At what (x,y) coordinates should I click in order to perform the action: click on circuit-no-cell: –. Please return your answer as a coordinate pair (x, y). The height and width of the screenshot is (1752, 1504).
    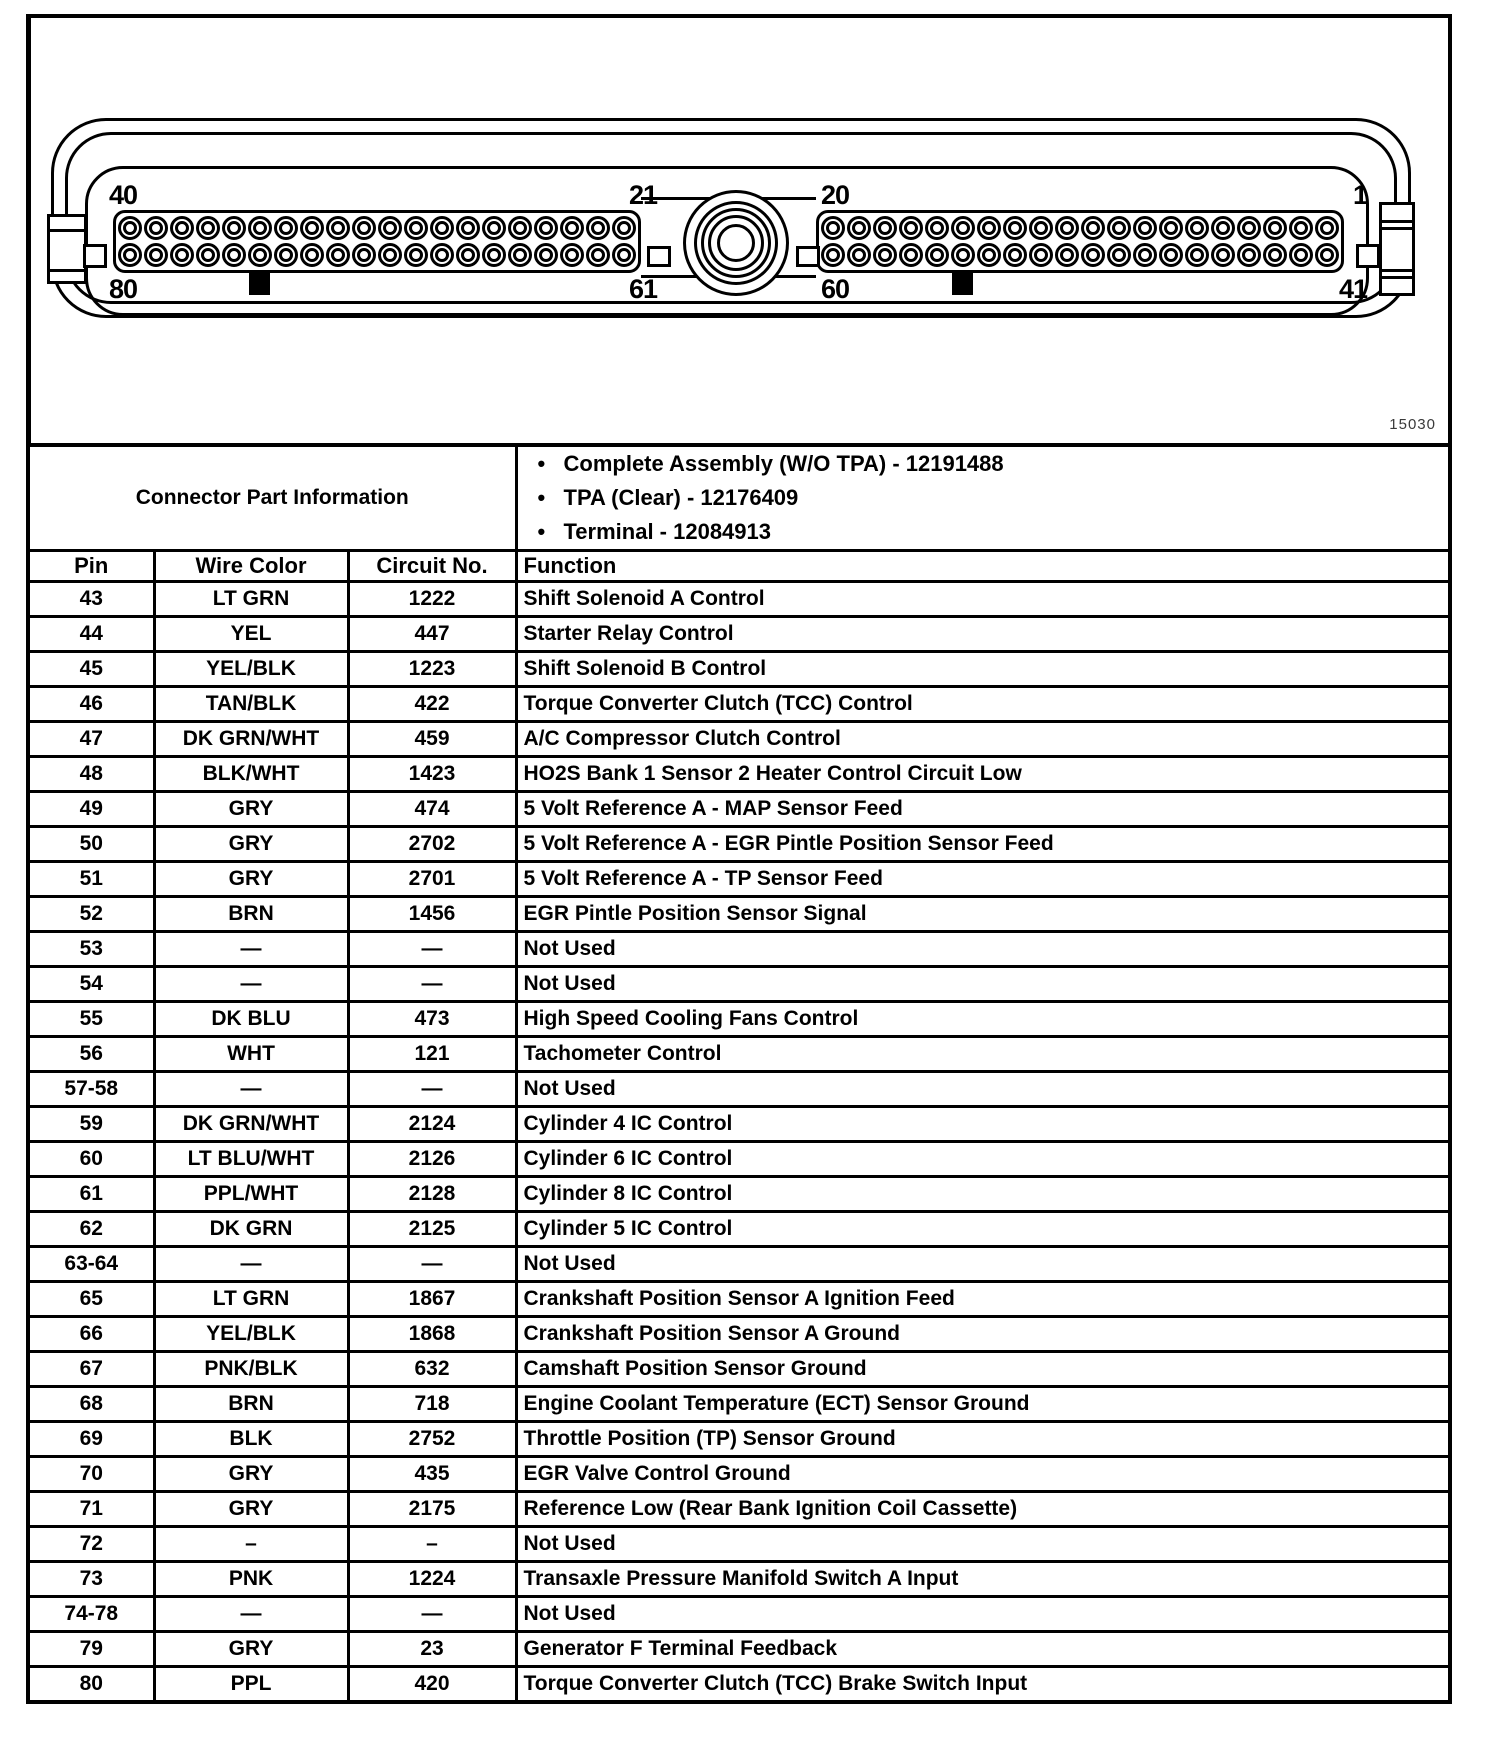
    Looking at the image, I should click on (432, 1544).